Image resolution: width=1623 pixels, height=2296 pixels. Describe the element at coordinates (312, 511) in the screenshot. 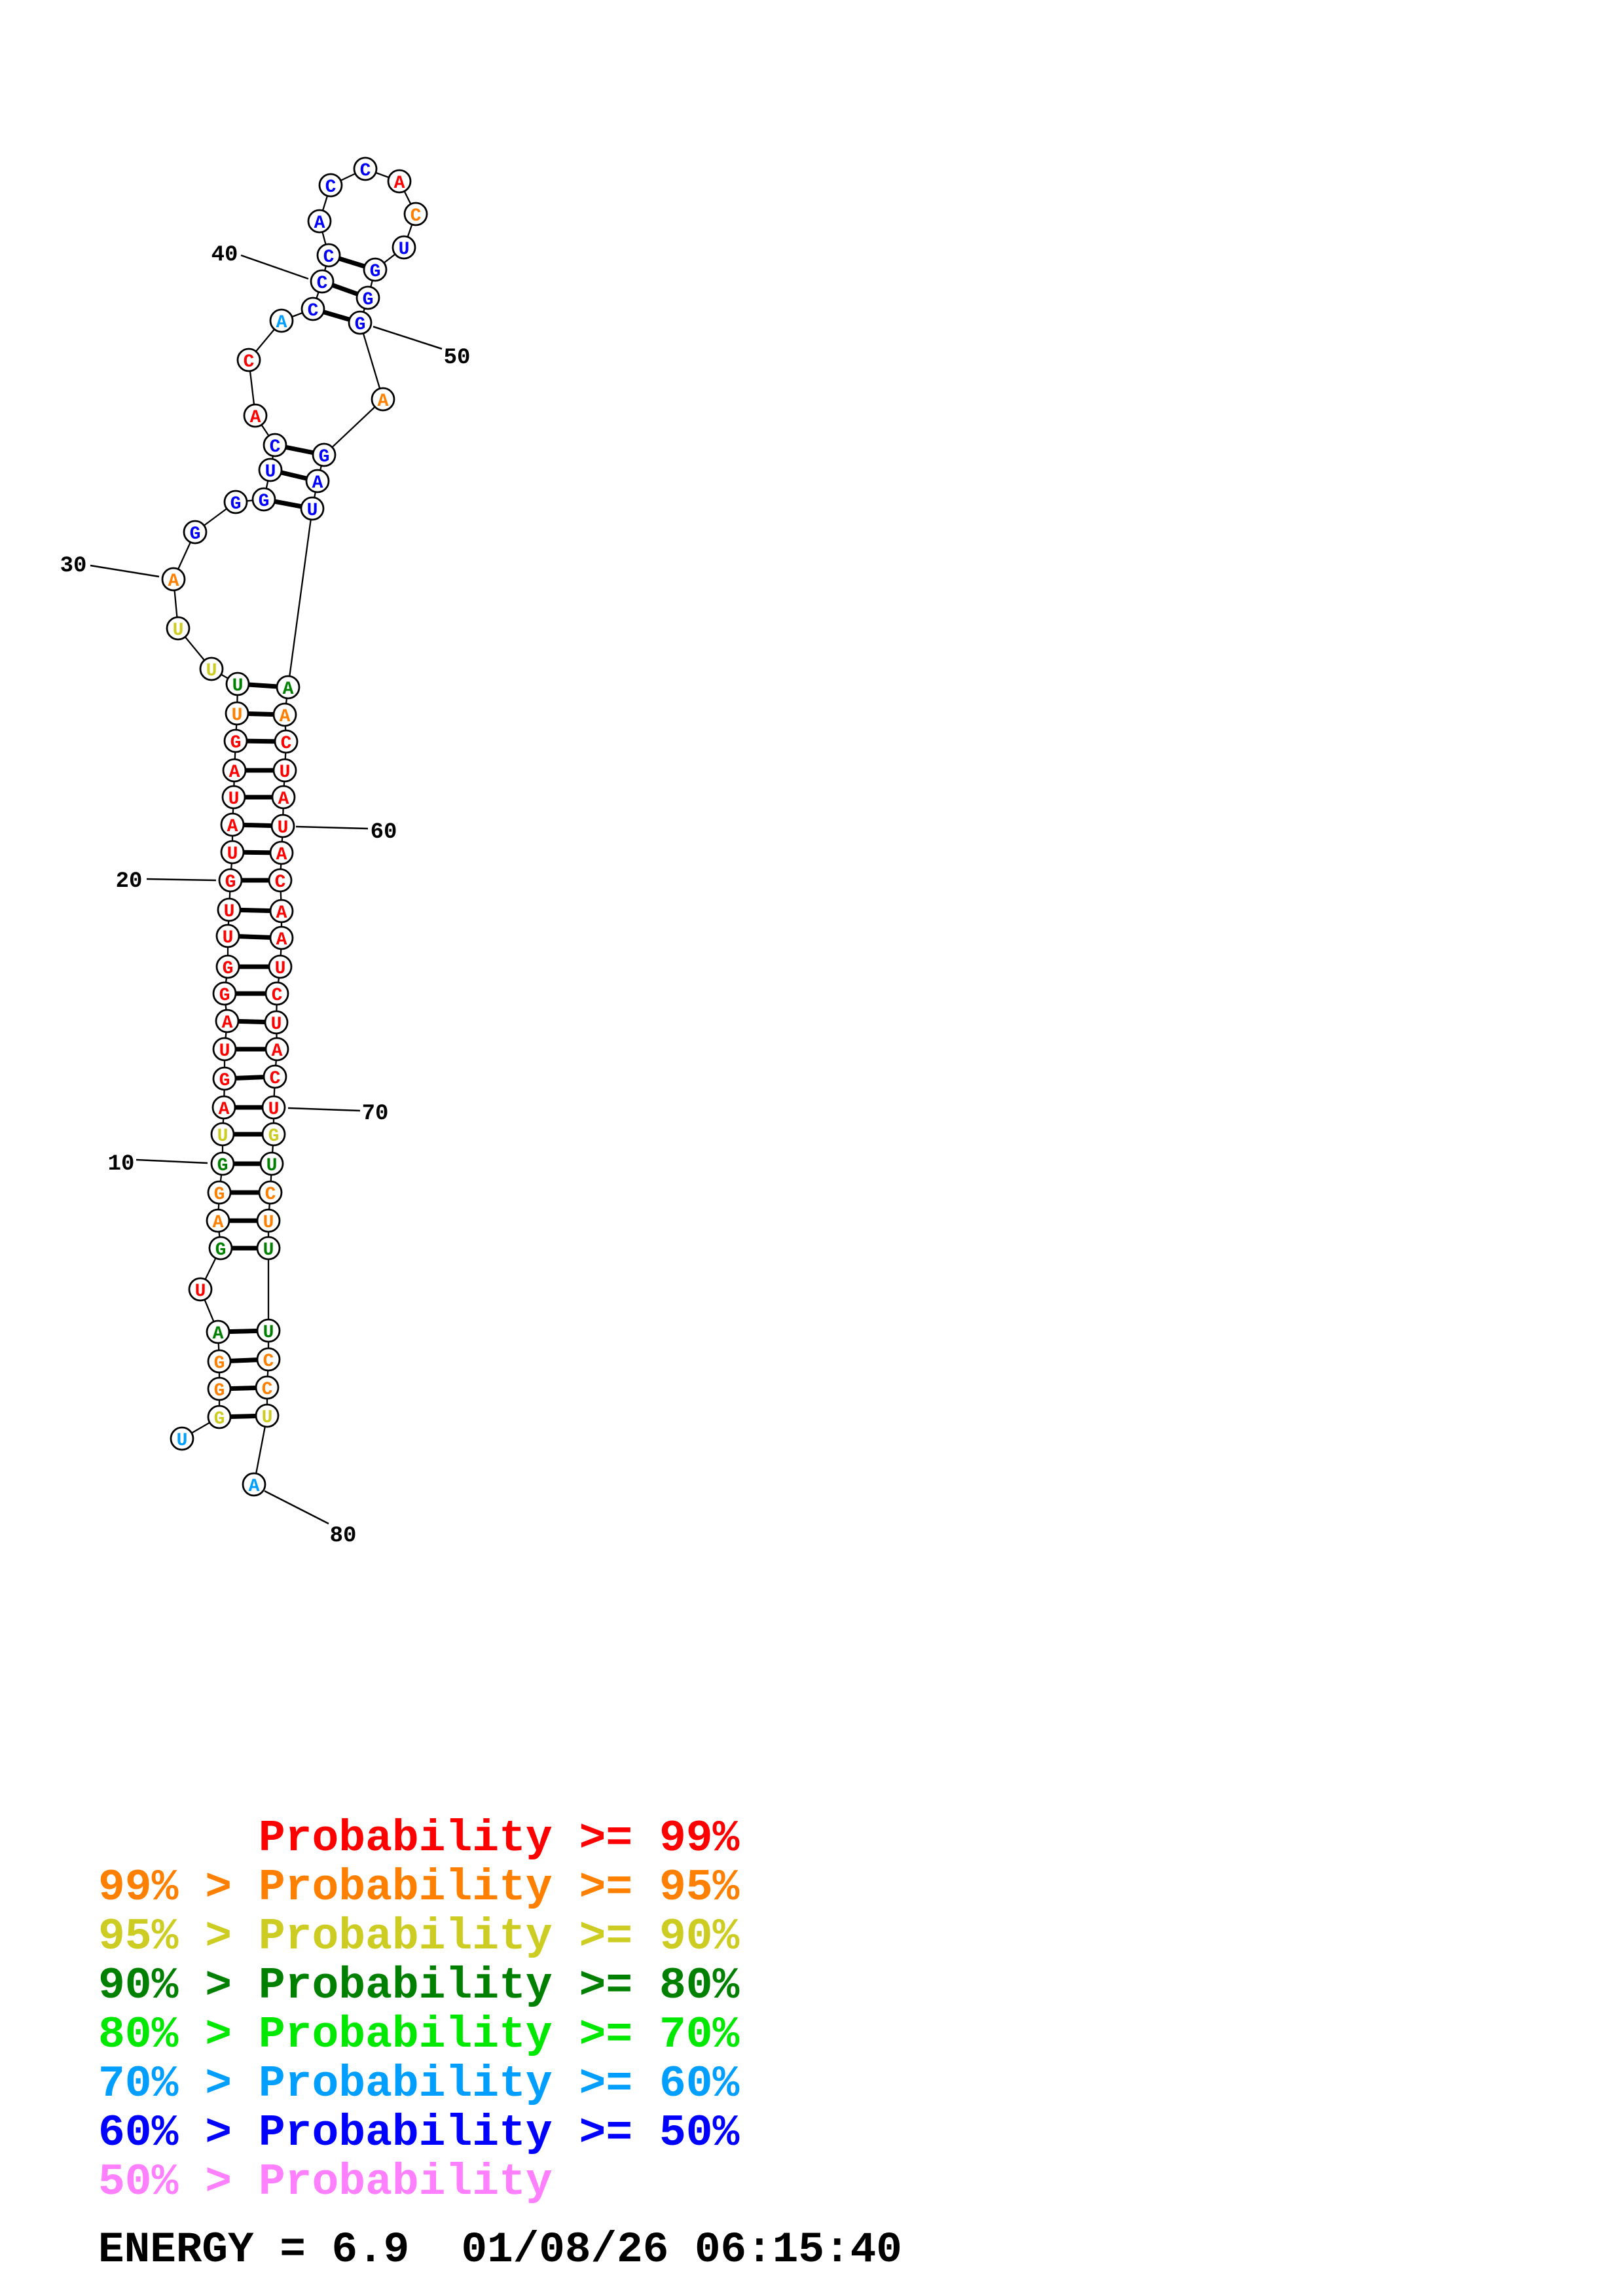

I see `nucleotide-54-base-letter: U` at that location.